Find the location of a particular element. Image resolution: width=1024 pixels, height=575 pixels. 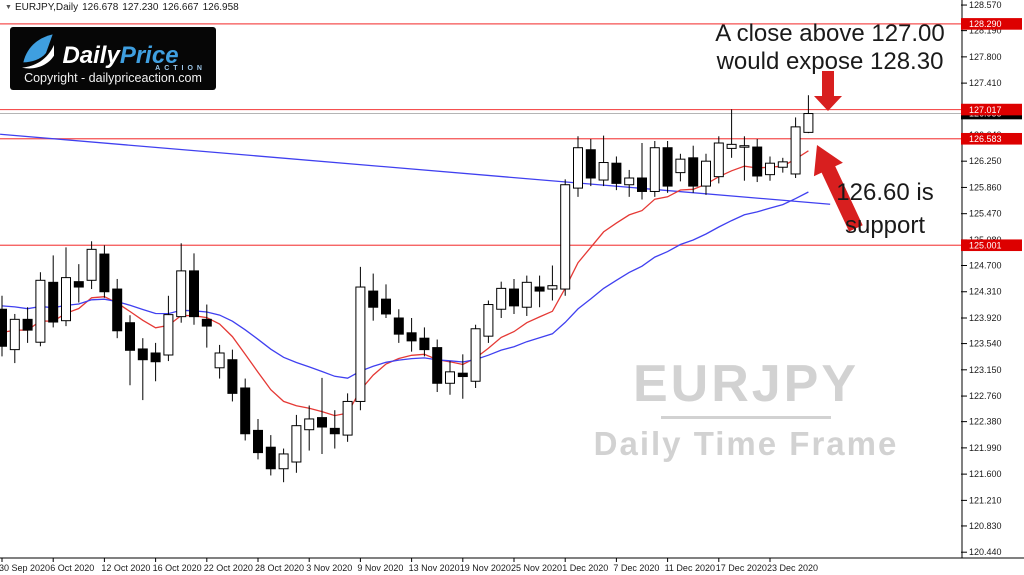

date-label: 7 Dec 2020 is located at coordinates (636, 568).